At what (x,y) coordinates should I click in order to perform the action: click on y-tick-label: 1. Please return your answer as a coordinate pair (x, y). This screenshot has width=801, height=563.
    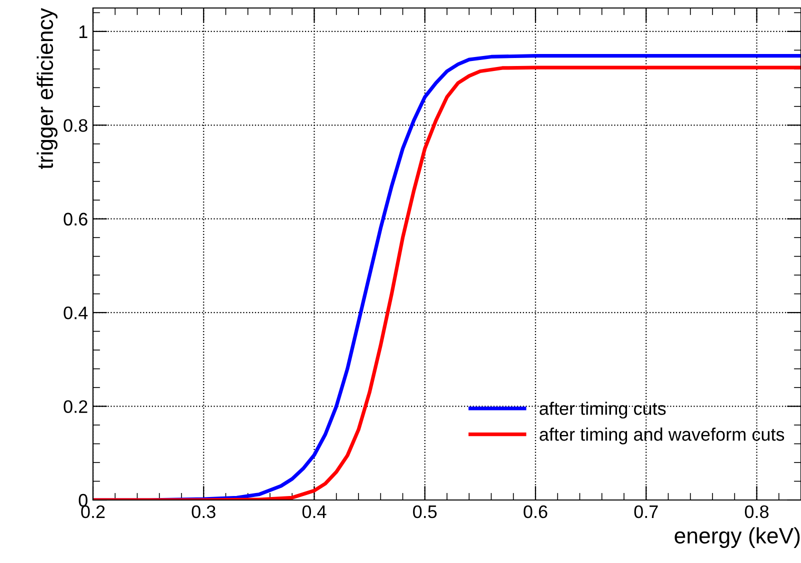
    Looking at the image, I should click on (83, 32).